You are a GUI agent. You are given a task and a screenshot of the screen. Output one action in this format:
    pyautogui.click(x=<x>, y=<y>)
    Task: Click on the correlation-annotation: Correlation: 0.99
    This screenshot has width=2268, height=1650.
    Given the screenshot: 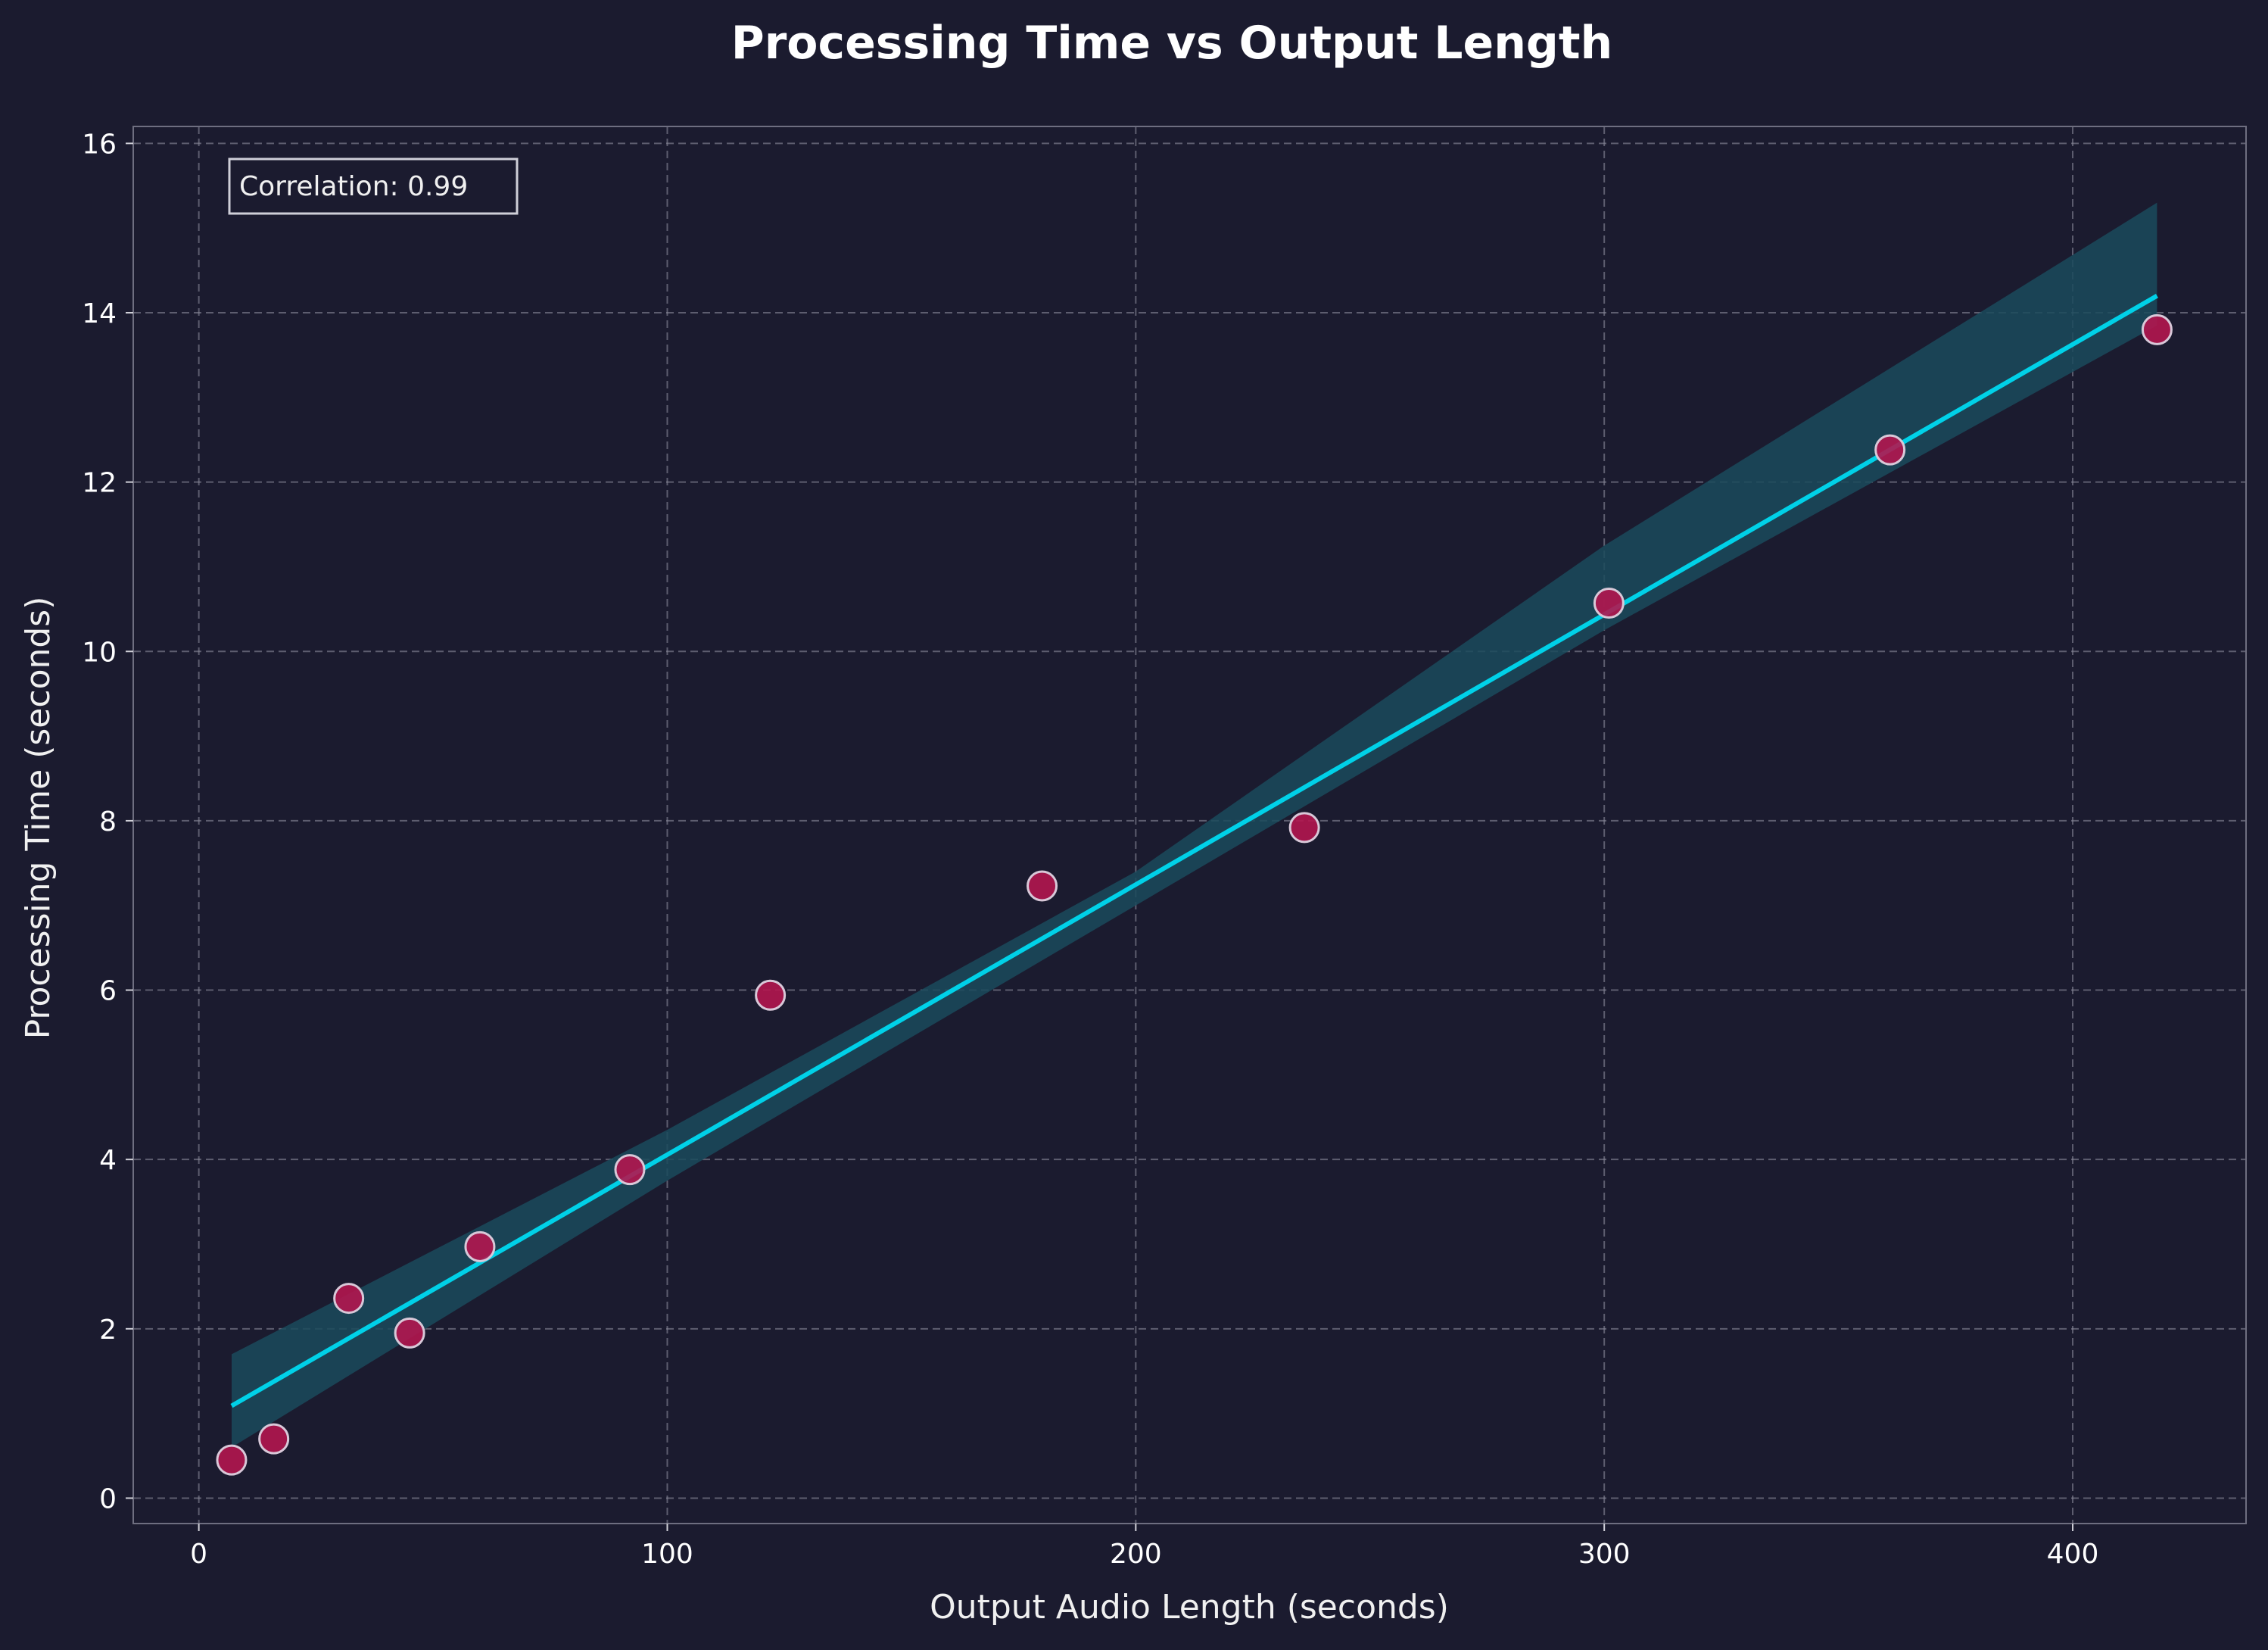 What is the action you would take?
    pyautogui.click(x=353, y=186)
    